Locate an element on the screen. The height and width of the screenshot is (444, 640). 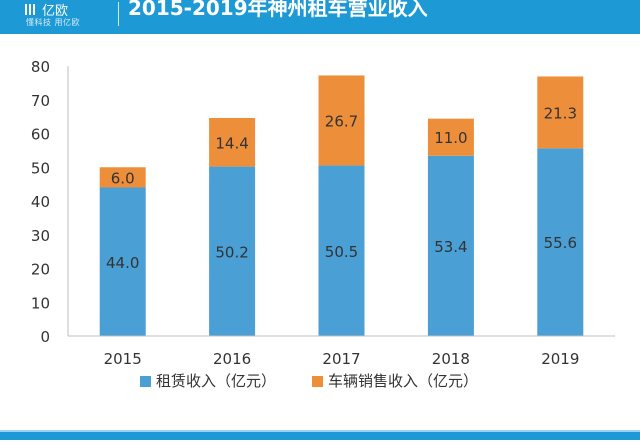
y-tick-label: 20 is located at coordinates (40, 270).